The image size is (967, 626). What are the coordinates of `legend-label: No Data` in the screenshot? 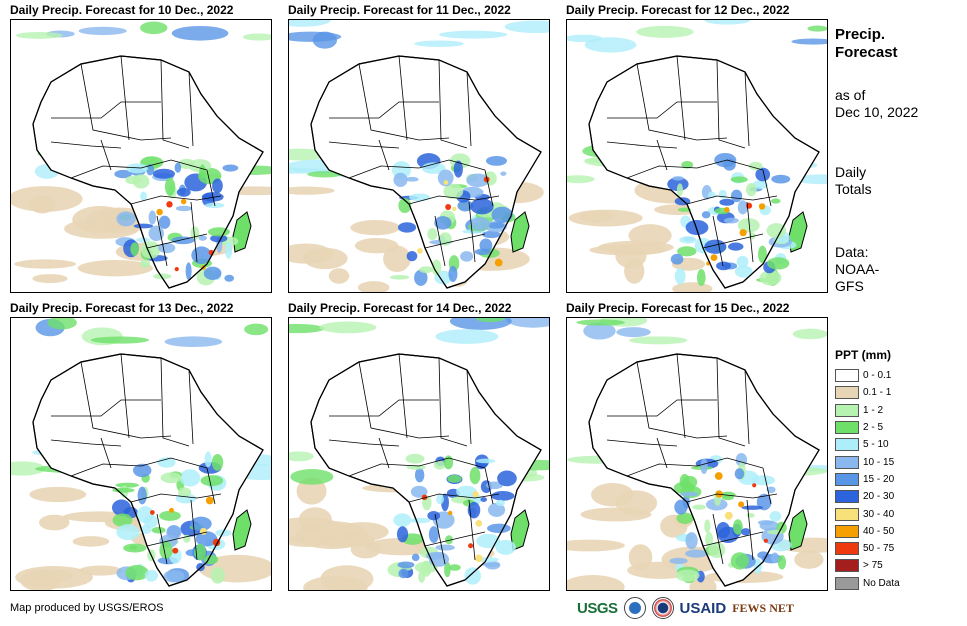 It's located at (881, 583).